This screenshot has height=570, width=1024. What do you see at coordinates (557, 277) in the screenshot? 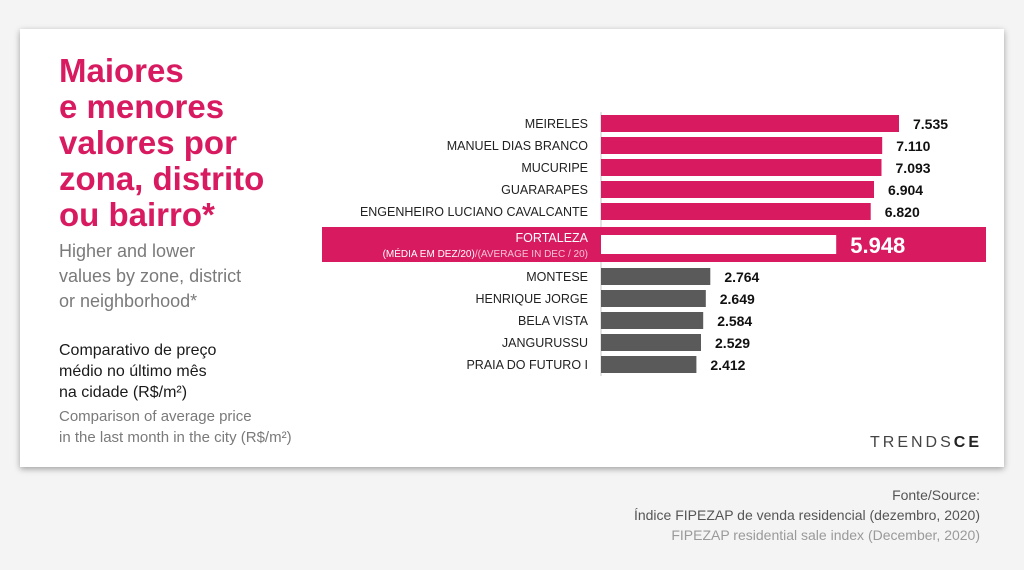
I see `bottom-category-label: MONTESE` at bounding box center [557, 277].